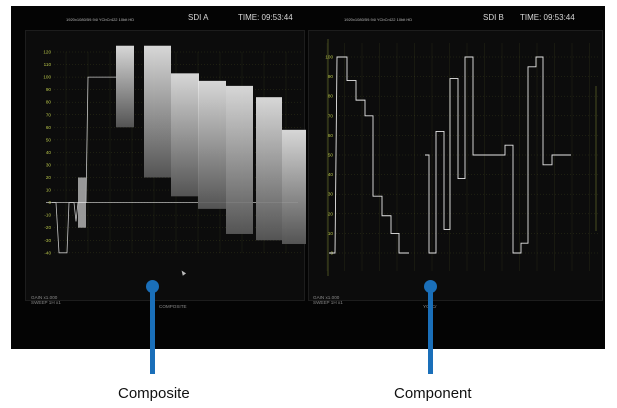  What do you see at coordinates (433, 393) in the screenshot?
I see `component-callout-label: Component` at bounding box center [433, 393].